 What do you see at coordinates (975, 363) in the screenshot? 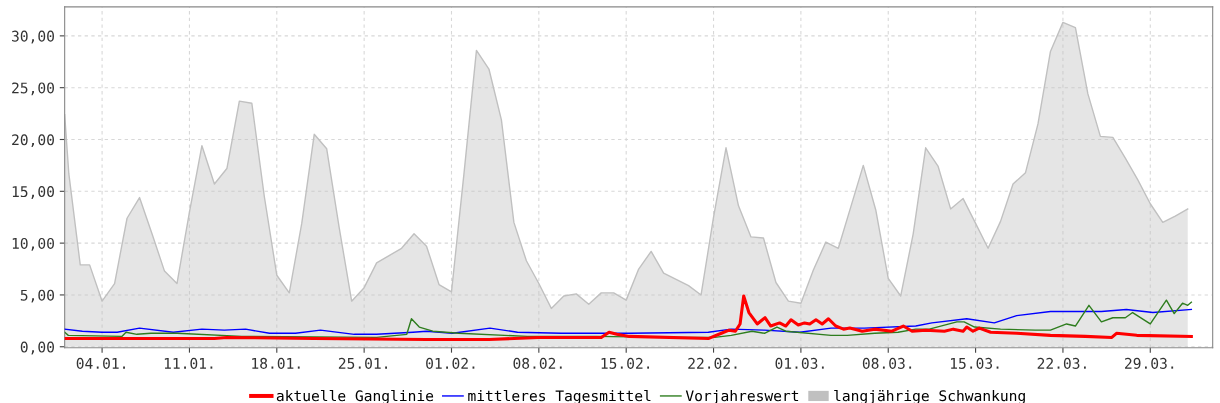
I see `x-tick-label: 15.03.` at bounding box center [975, 363].